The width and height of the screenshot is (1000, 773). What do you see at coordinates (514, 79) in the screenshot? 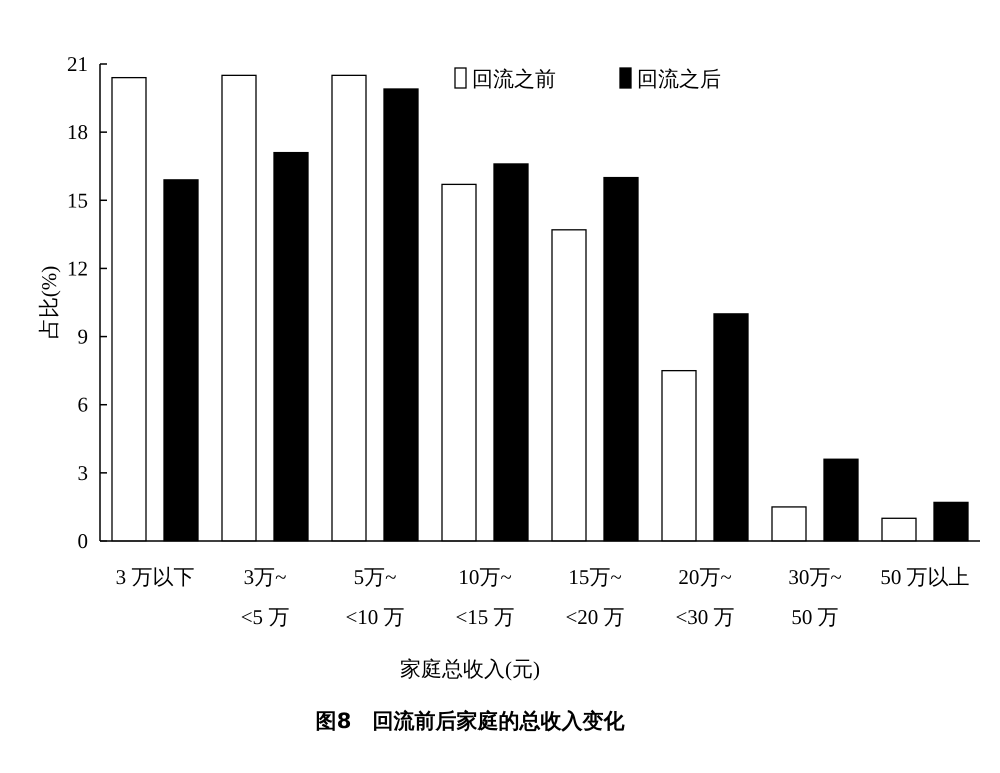
I see `legend-label: 回流之前` at bounding box center [514, 79].